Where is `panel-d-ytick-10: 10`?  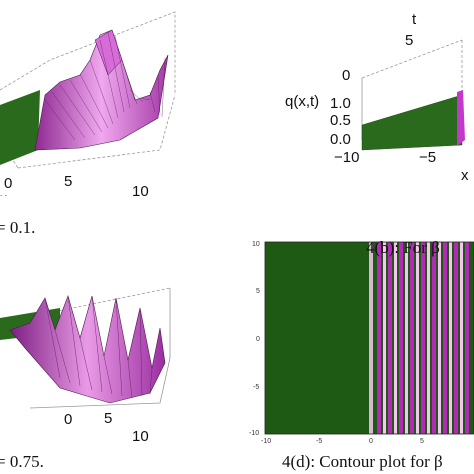
panel-d-ytick-10: 10 is located at coordinates (256, 244).